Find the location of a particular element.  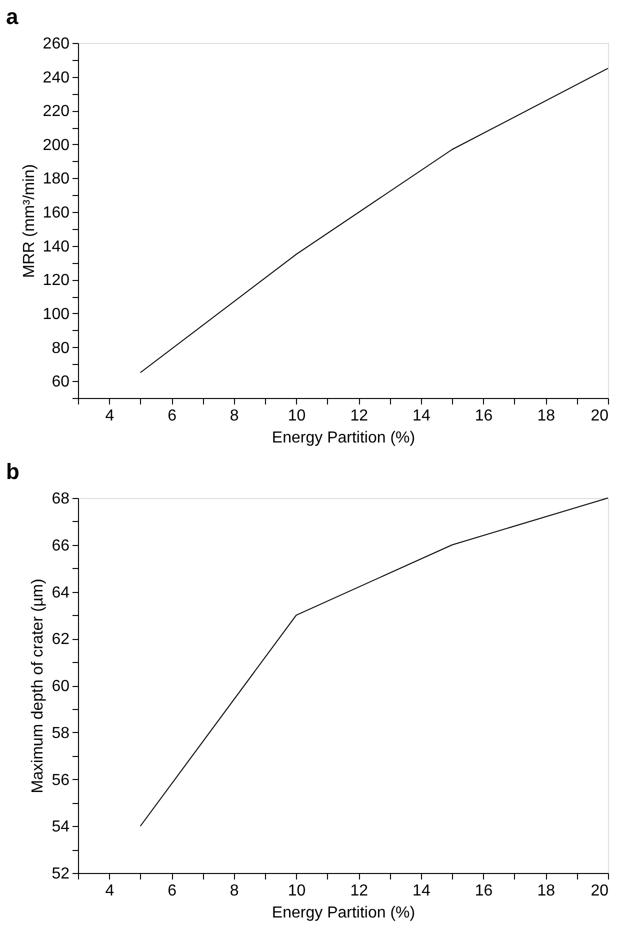

y-tick-label: 68 is located at coordinates (61, 499).